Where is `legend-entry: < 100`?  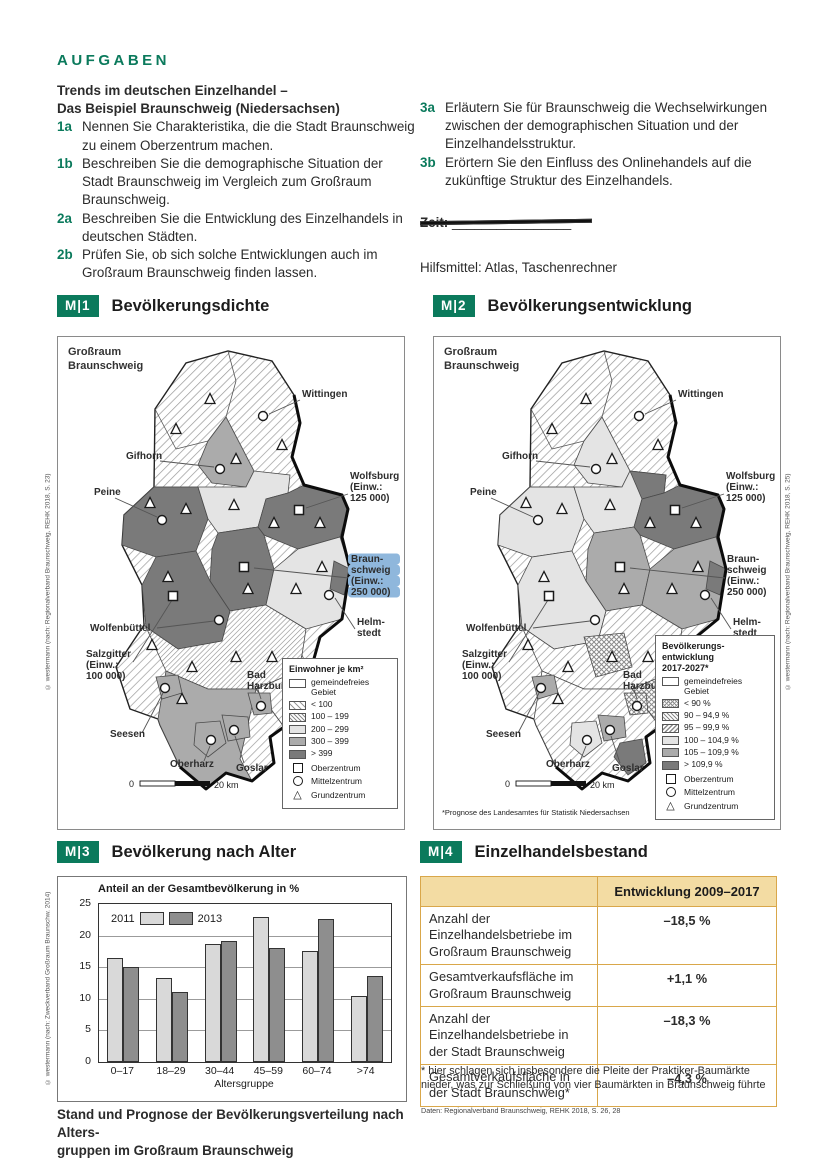 legend-entry: < 100 is located at coordinates (340, 704).